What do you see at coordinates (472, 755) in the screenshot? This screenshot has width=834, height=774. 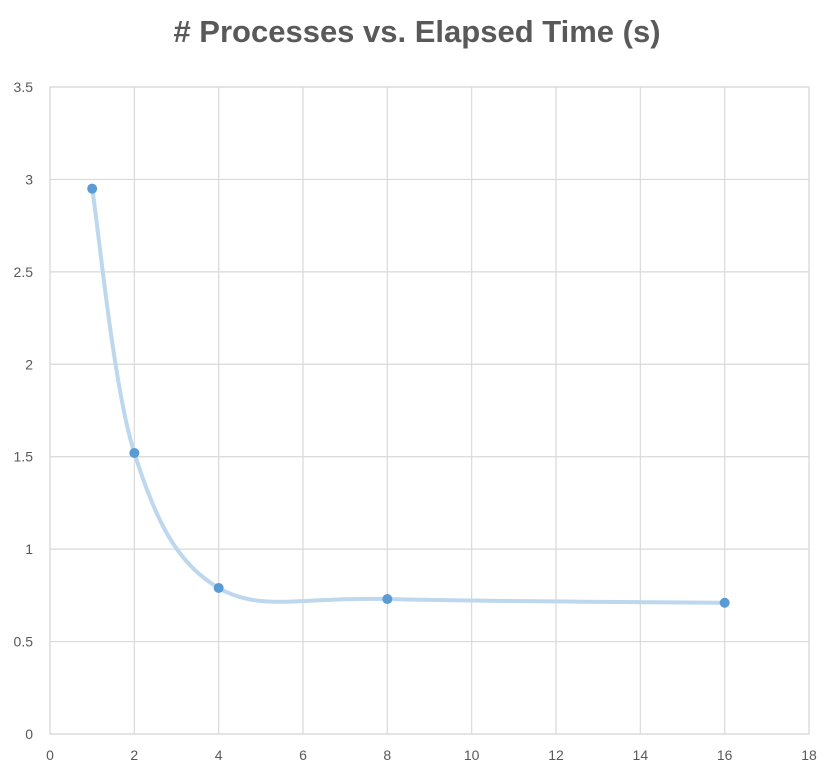 I see `x-tick-label: 10` at bounding box center [472, 755].